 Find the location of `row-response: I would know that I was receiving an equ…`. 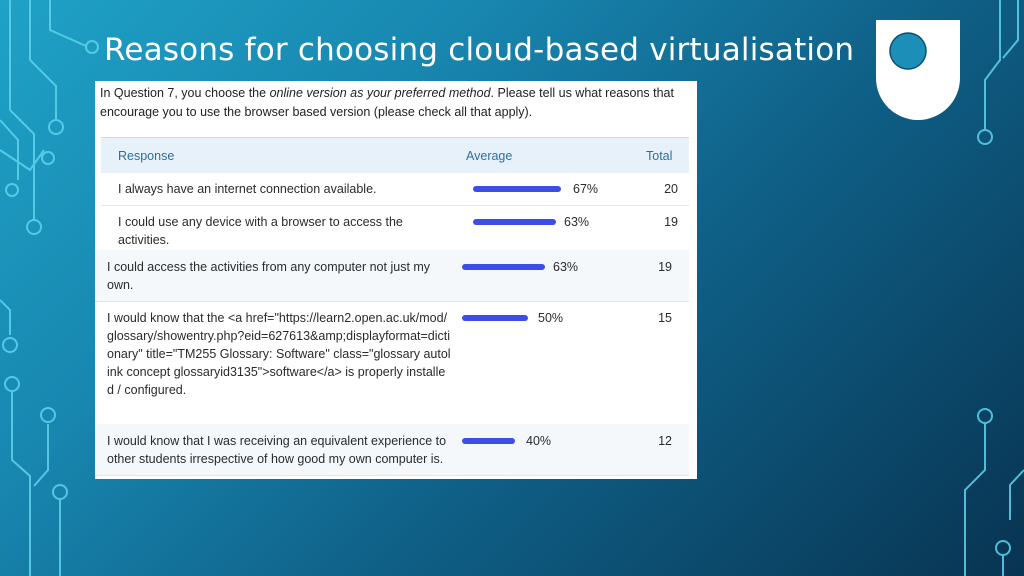

row-response: I would know that I was receiving an equ… is located at coordinates (277, 450).